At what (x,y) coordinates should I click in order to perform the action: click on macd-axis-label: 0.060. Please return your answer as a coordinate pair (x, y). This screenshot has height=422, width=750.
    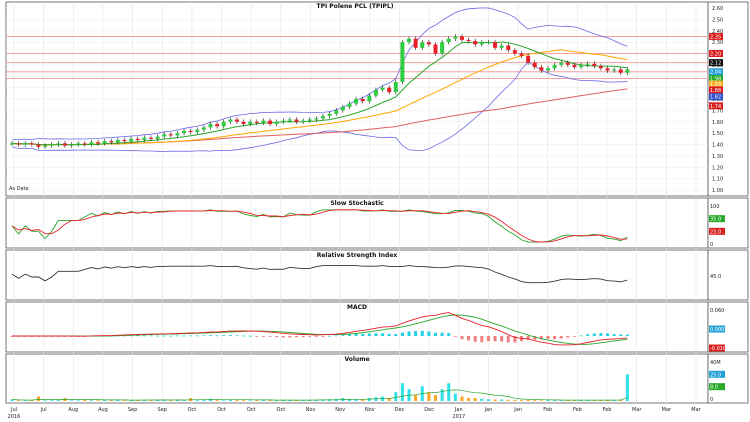
    Looking at the image, I should click on (717, 311).